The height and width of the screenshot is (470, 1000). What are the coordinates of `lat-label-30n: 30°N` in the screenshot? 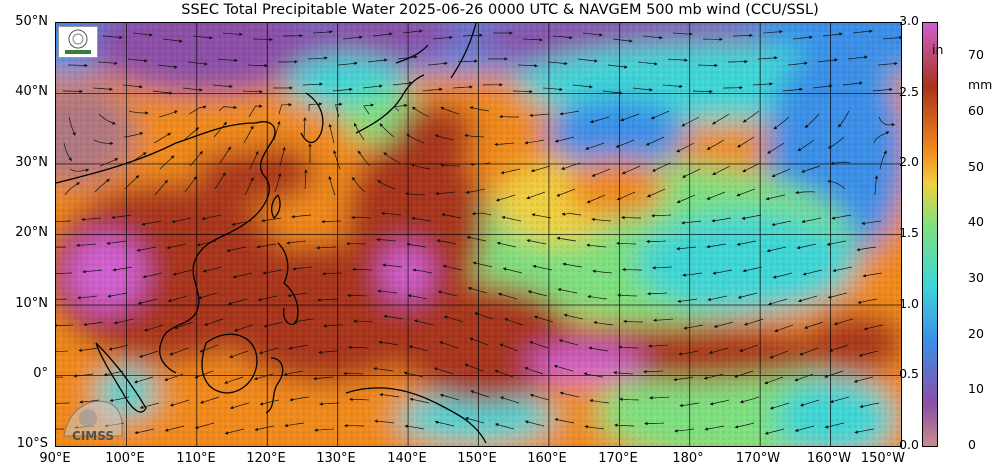 It's located at (31, 162).